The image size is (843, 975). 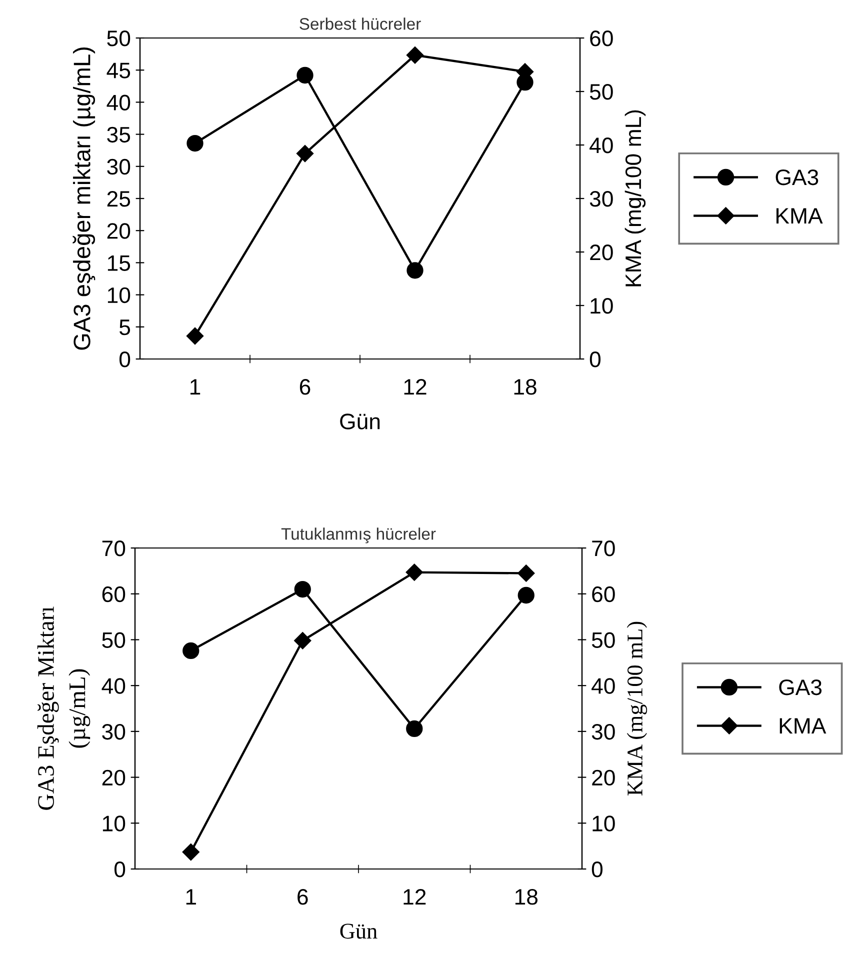 I want to click on y2-tick-label: 70, so click(x=603, y=548).